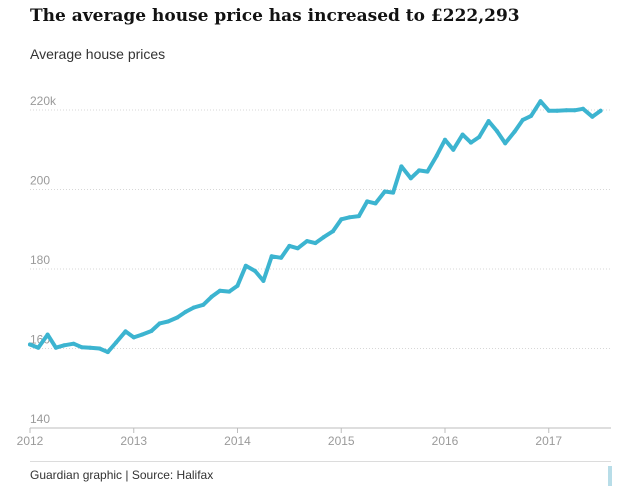 This screenshot has width=628, height=490. I want to click on y-tick-label-180: 180, so click(40, 260).